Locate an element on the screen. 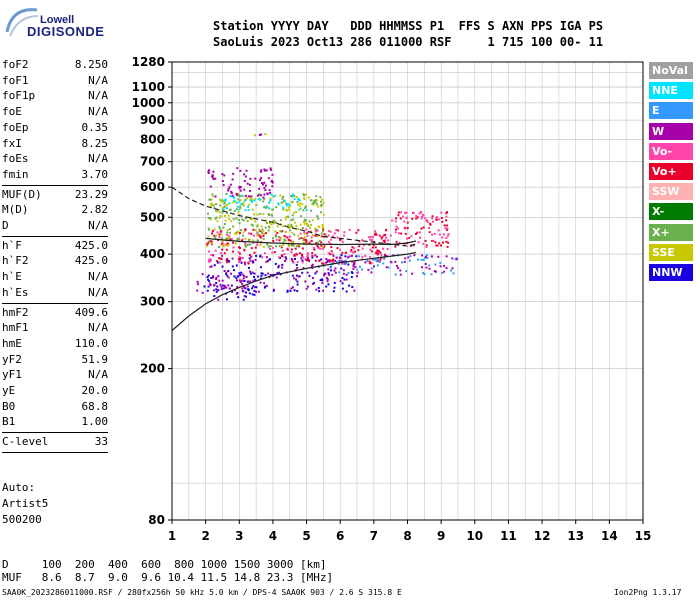 This screenshot has height=600, width=700. param-label: foF2 is located at coordinates (15, 64).